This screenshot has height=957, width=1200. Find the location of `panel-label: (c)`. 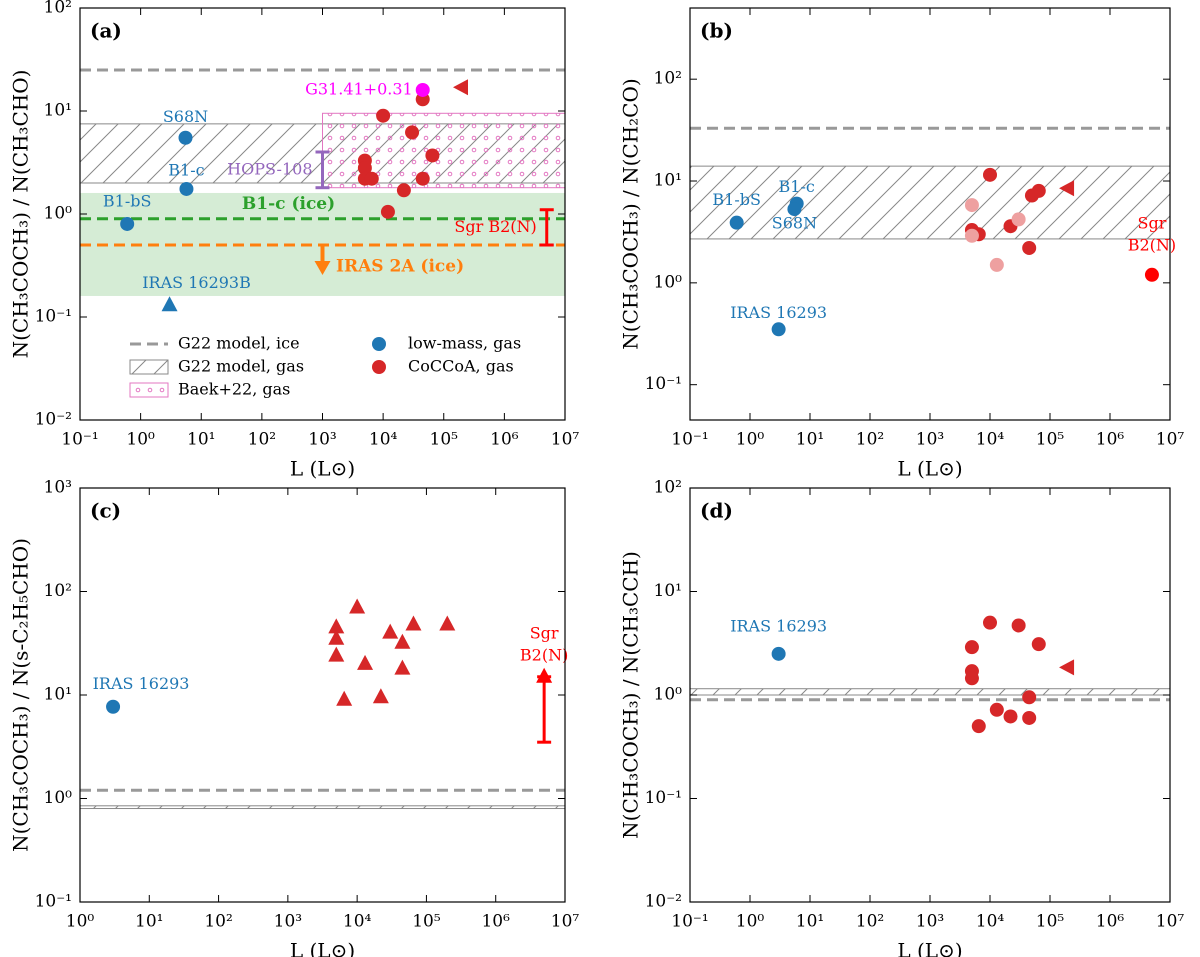

panel-label: (c) is located at coordinates (105, 511).